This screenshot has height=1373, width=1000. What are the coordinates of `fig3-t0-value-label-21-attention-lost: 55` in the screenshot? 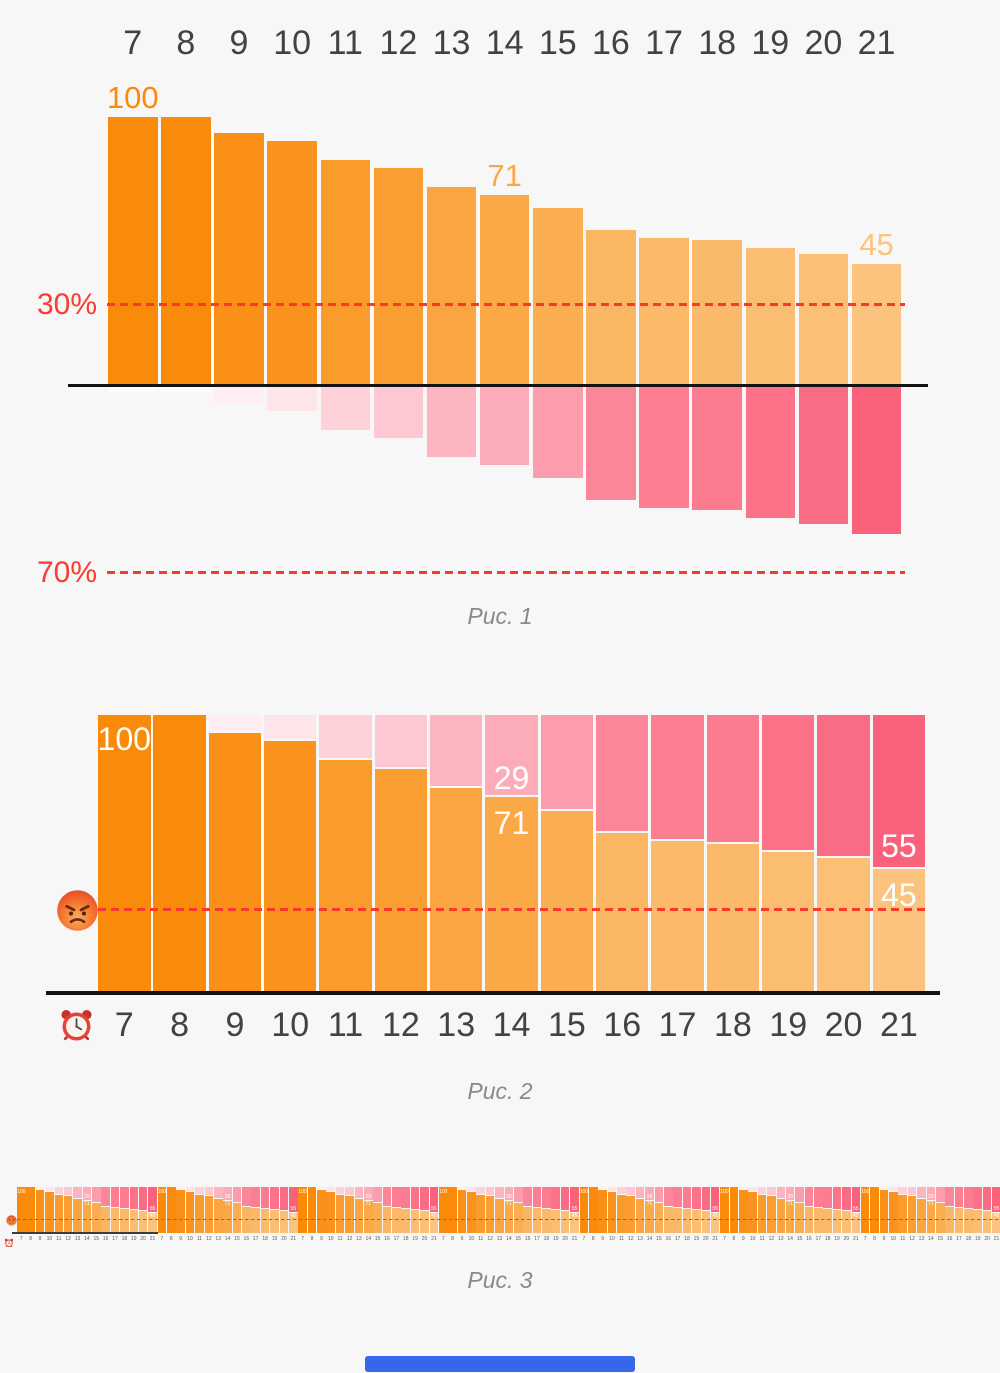 It's located at (152, 1208).